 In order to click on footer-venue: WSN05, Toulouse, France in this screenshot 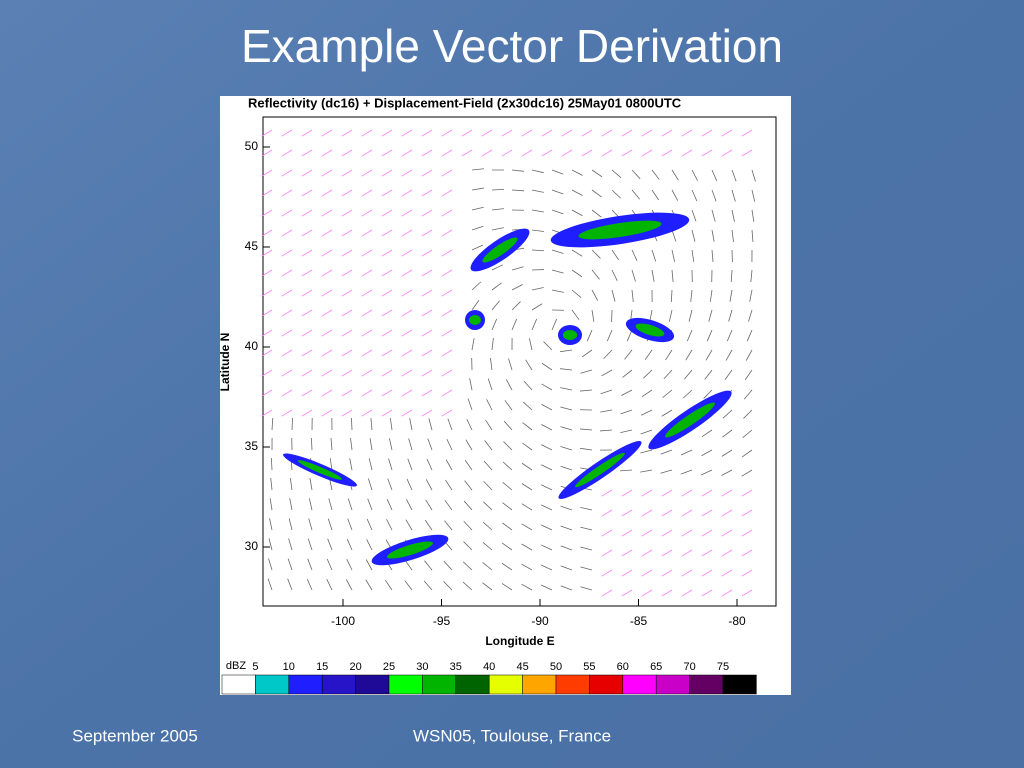, I will do `click(512, 735)`.